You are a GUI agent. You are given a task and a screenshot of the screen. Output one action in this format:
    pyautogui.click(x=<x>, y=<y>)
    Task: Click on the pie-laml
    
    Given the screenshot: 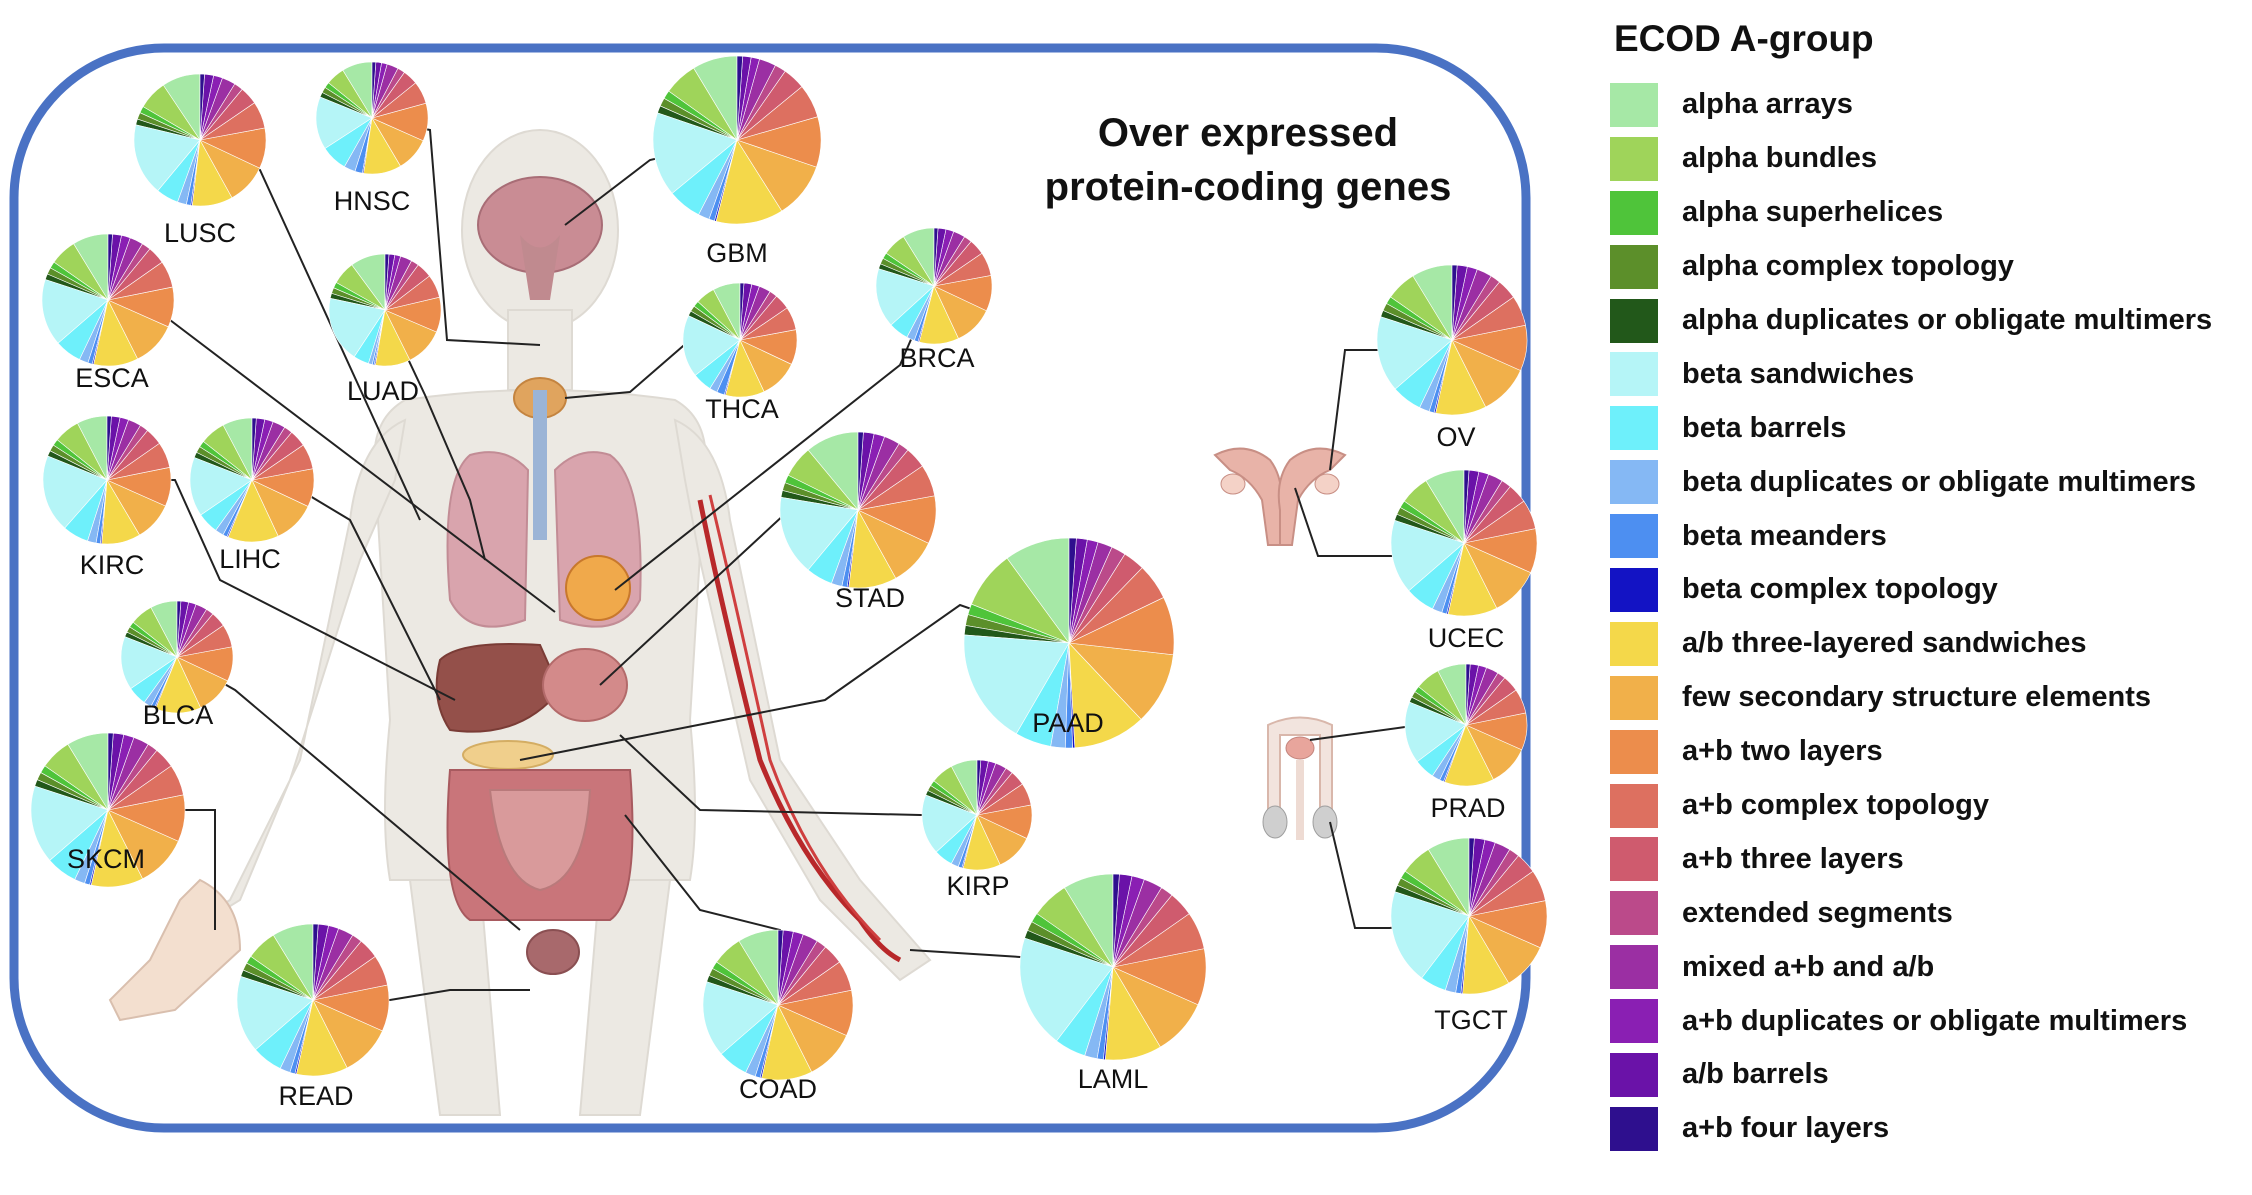 What is the action you would take?
    pyautogui.click(x=1113, y=967)
    